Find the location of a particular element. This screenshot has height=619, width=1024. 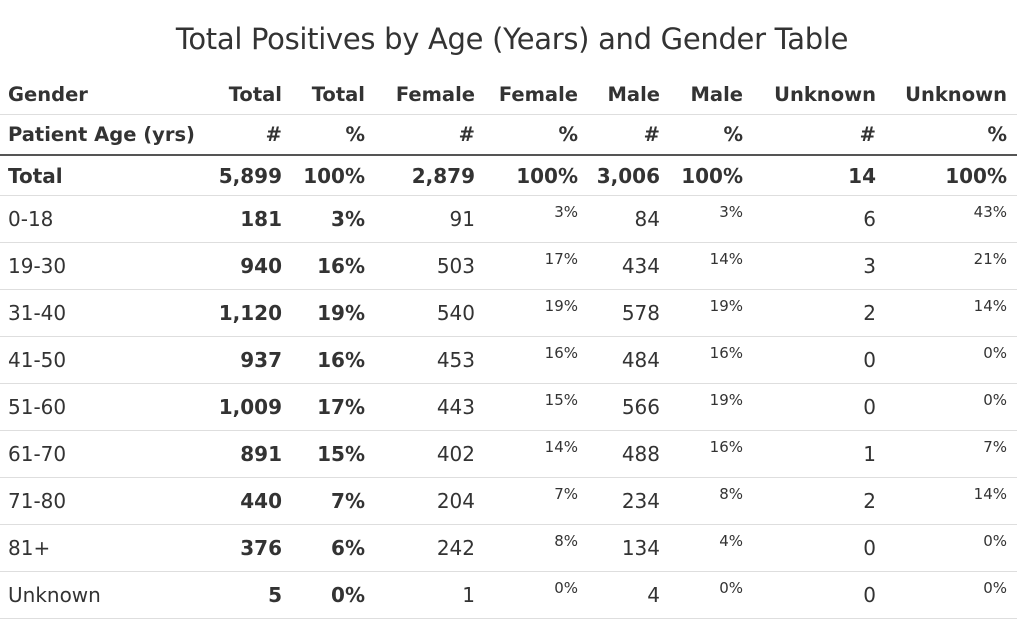

total-count: 891 is located at coordinates (246, 454).